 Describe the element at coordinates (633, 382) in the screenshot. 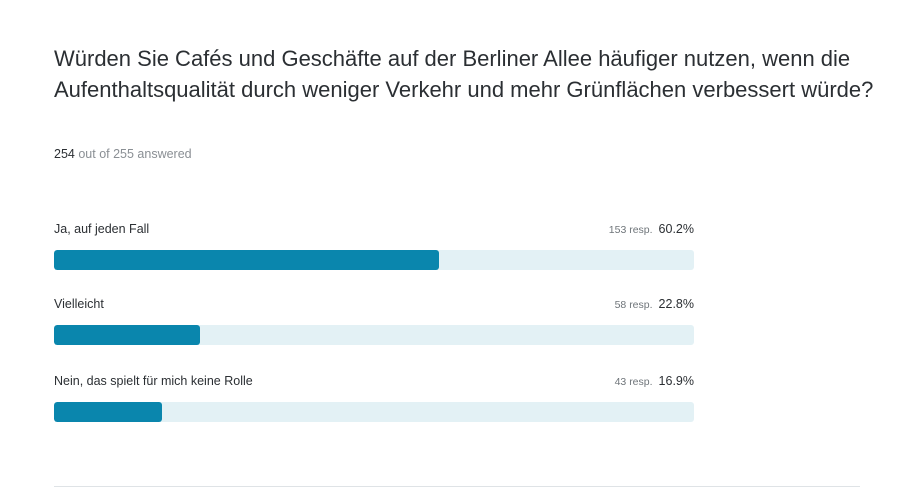

I see `option-responses: 43 resp.` at that location.